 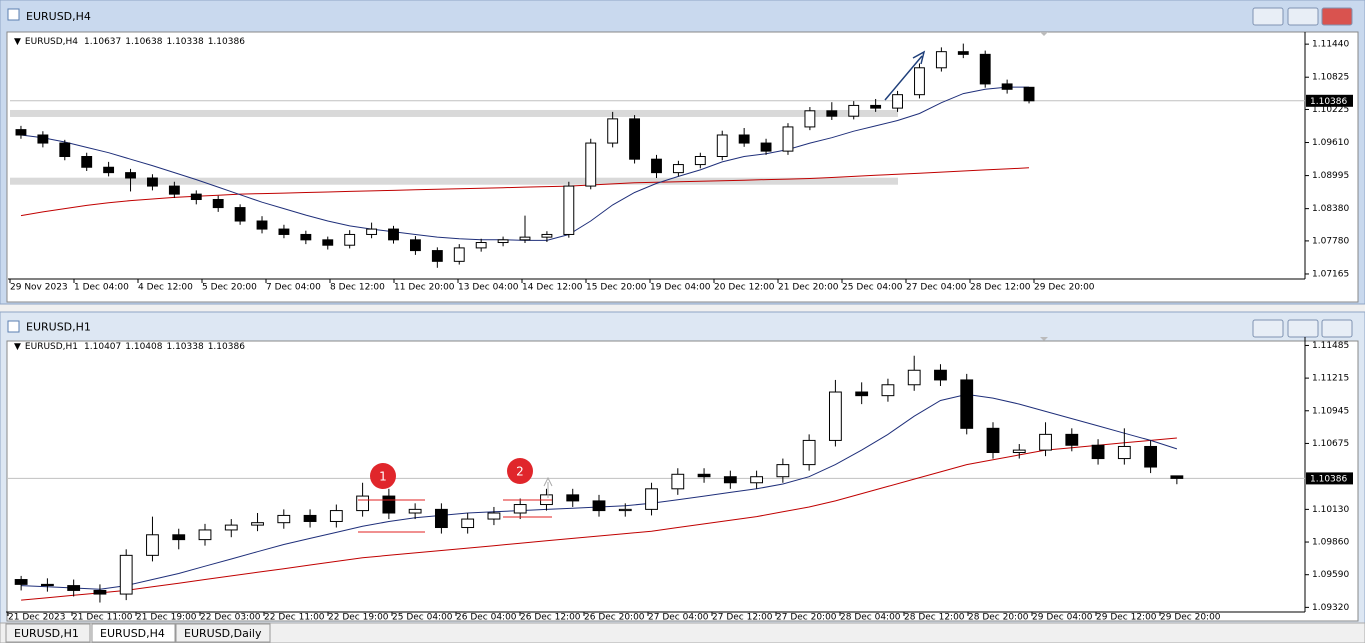 What do you see at coordinates (358, 618) in the screenshot?
I see `x-tick-label: 22 Dec 19:00` at bounding box center [358, 618].